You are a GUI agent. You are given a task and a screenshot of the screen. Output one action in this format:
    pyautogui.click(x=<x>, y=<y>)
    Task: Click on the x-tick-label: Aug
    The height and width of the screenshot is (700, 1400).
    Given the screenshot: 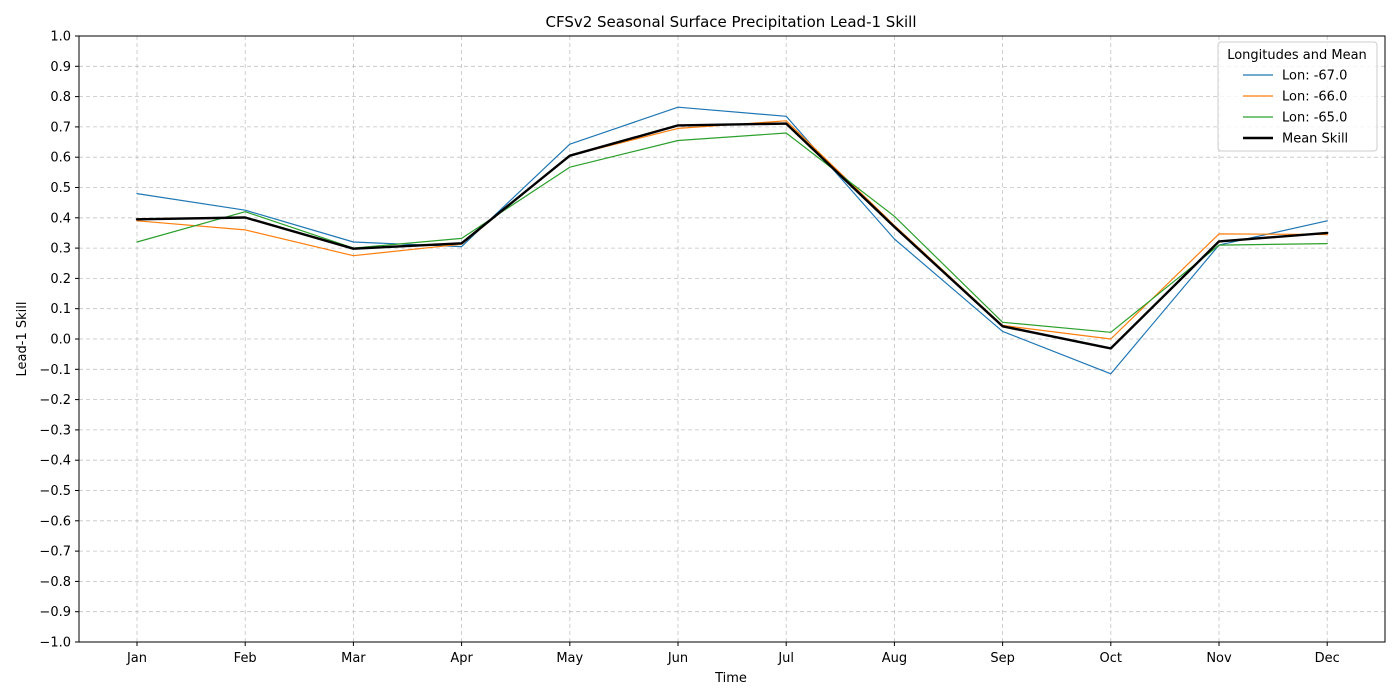 What is the action you would take?
    pyautogui.click(x=894, y=658)
    